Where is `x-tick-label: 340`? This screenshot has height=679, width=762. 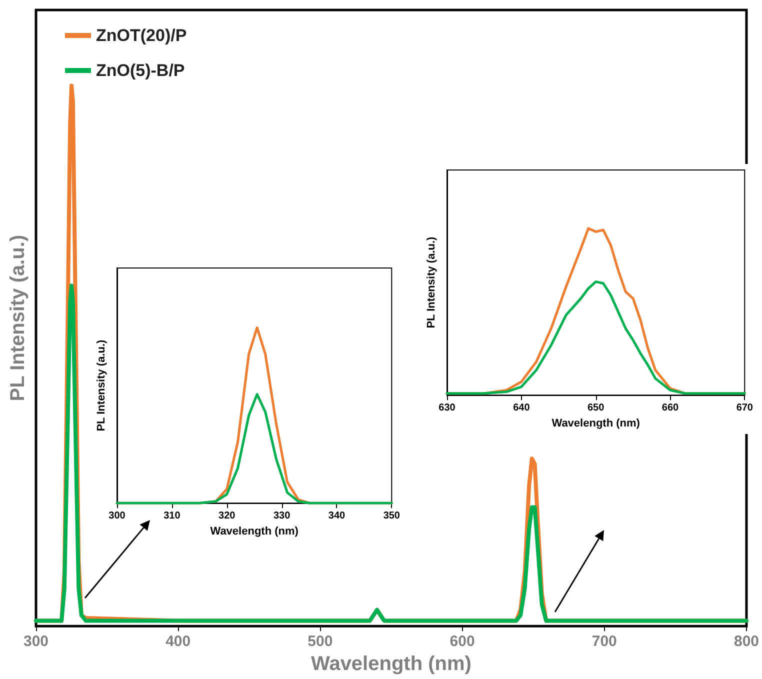
x-tick-label: 340 is located at coordinates (337, 516).